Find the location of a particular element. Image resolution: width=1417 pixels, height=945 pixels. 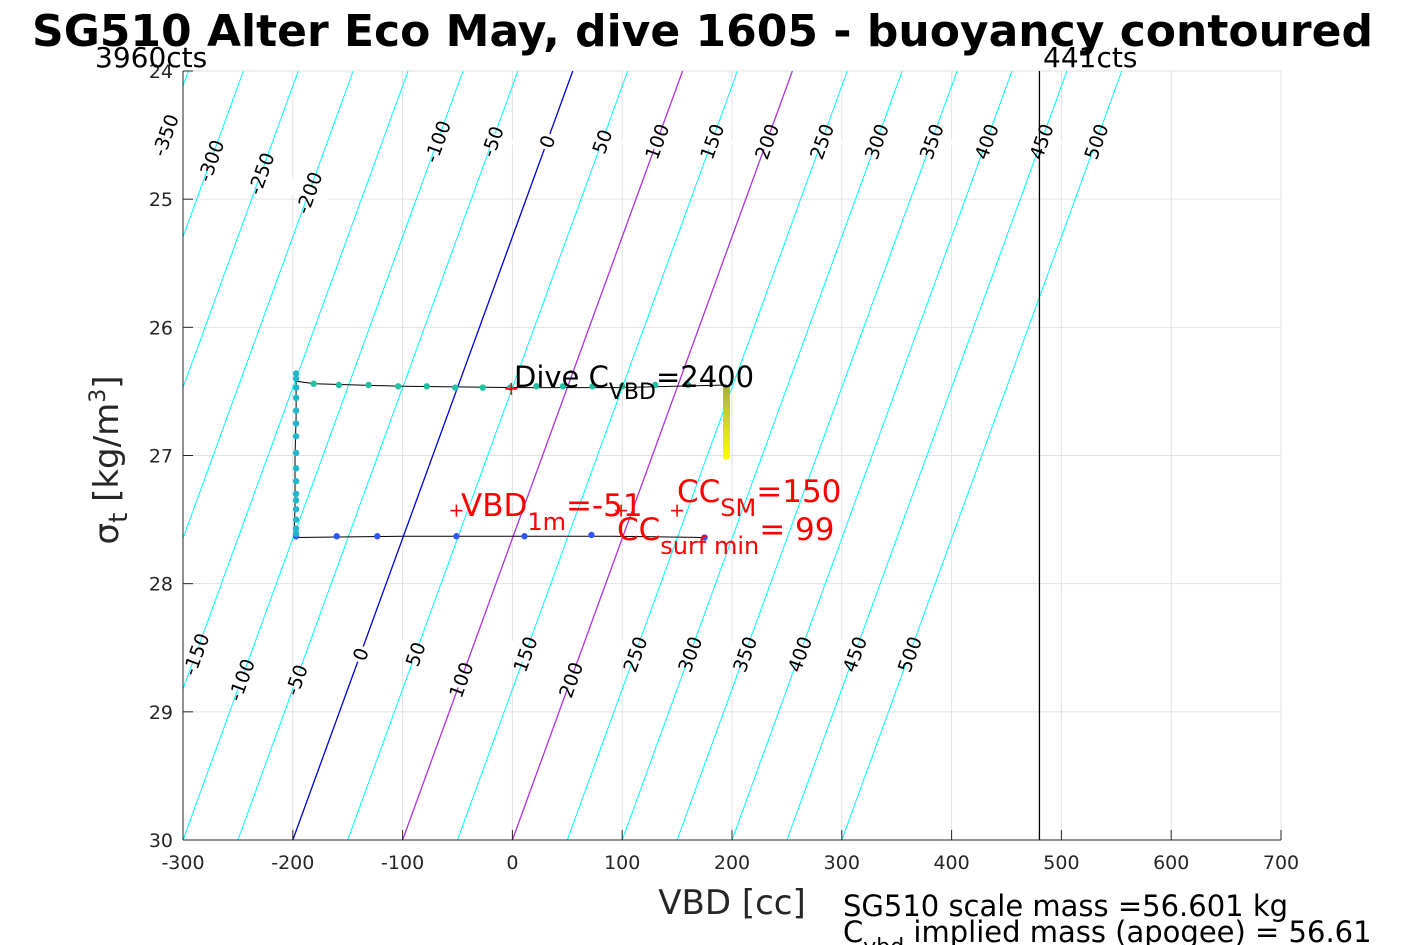

y-axis-label-unit: [kg/m is located at coordinates (107, 458).